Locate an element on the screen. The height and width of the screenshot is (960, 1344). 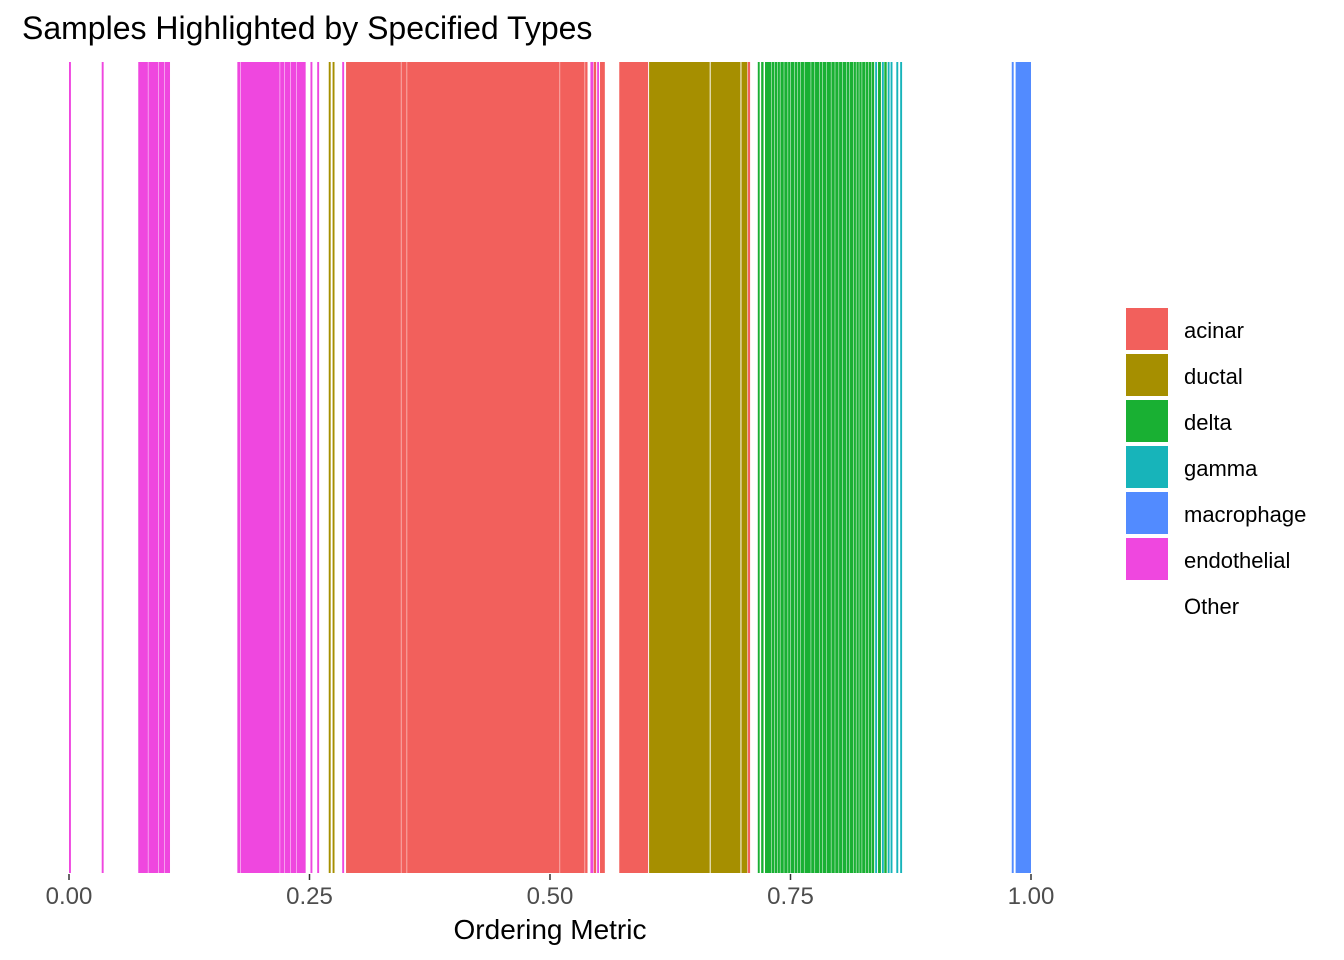
x-tick-label: 1.00 is located at coordinates (1031, 896).